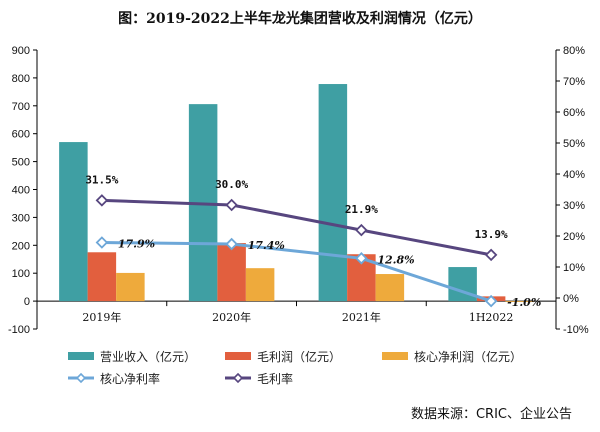 The height and width of the screenshot is (432, 600). What do you see at coordinates (21, 163) in the screenshot?
I see `left-axis-tick-label: 500` at bounding box center [21, 163].